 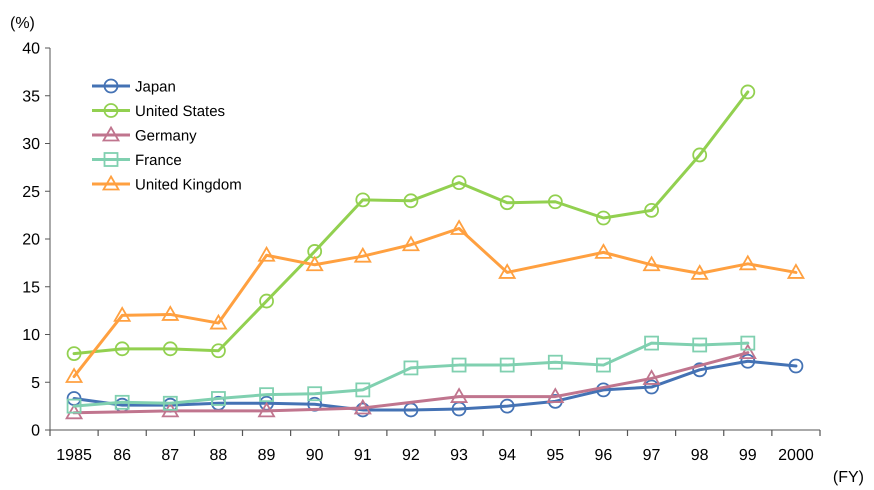 What do you see at coordinates (31, 49) in the screenshot?
I see `y-tick-label: 40` at bounding box center [31, 49].